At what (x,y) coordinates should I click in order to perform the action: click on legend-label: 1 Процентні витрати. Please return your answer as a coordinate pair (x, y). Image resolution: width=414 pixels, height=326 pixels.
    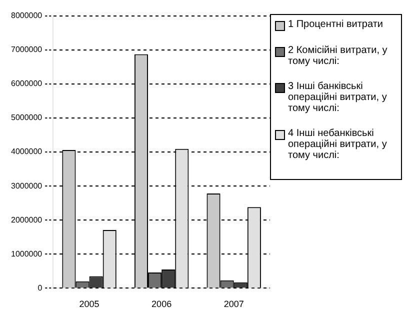
    Looking at the image, I should click on (335, 24).